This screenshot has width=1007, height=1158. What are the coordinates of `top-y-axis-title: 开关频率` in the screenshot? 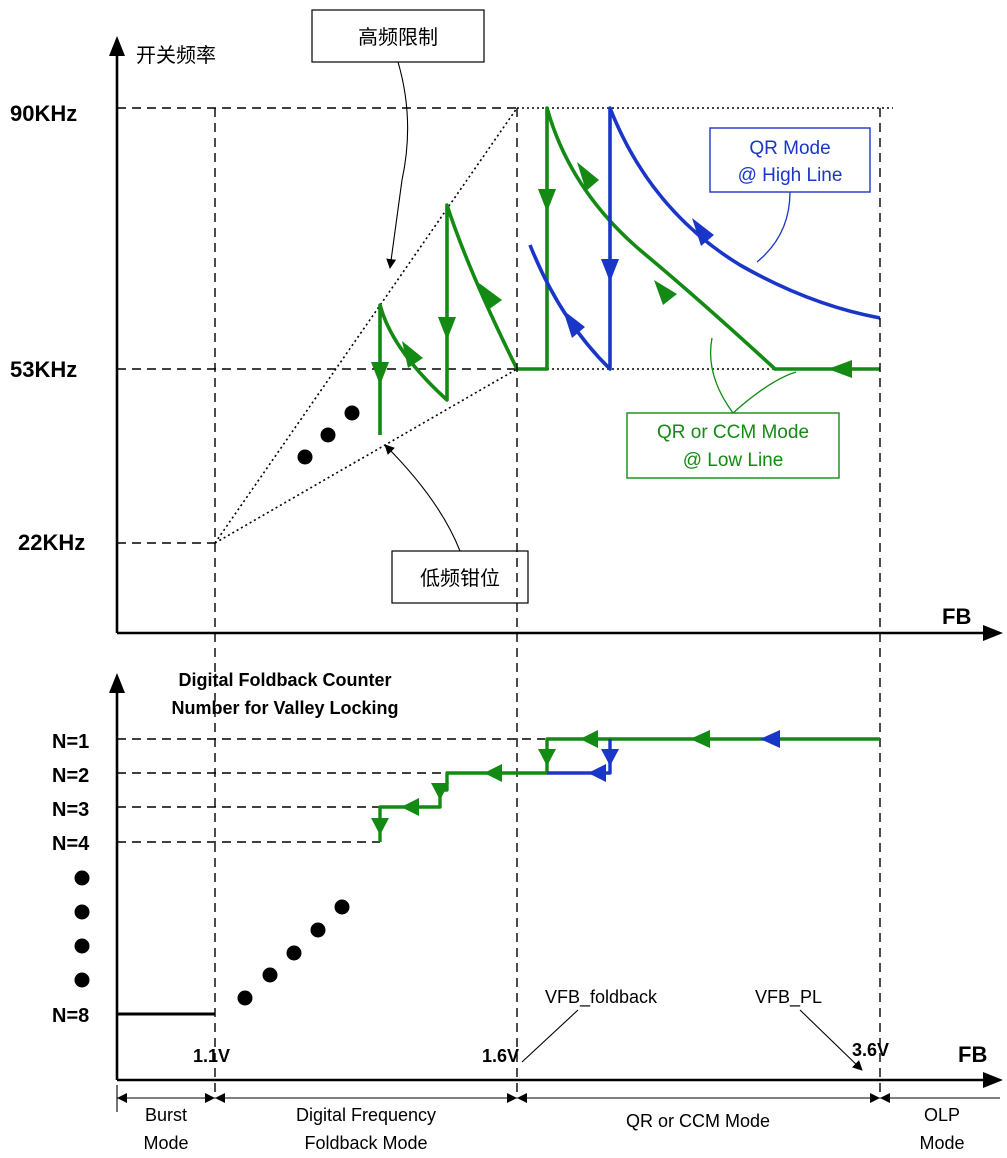 It's located at (176, 55).